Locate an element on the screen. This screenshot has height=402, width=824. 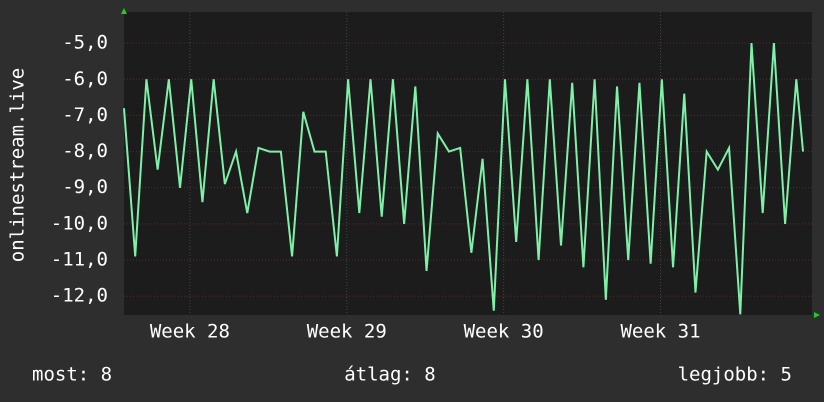
y-tick-label: -5,0 is located at coordinates (85, 43).